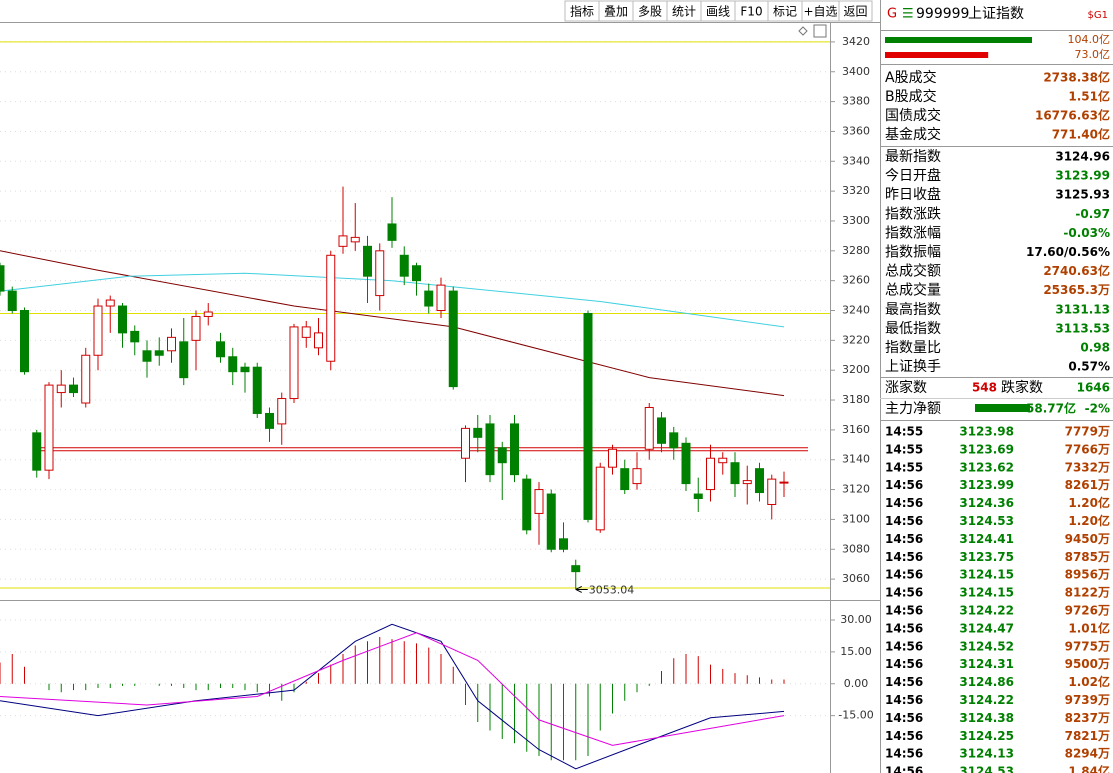 Image resolution: width=1113 pixels, height=773 pixels. I want to click on y-tick-label: 3400, so click(856, 71).